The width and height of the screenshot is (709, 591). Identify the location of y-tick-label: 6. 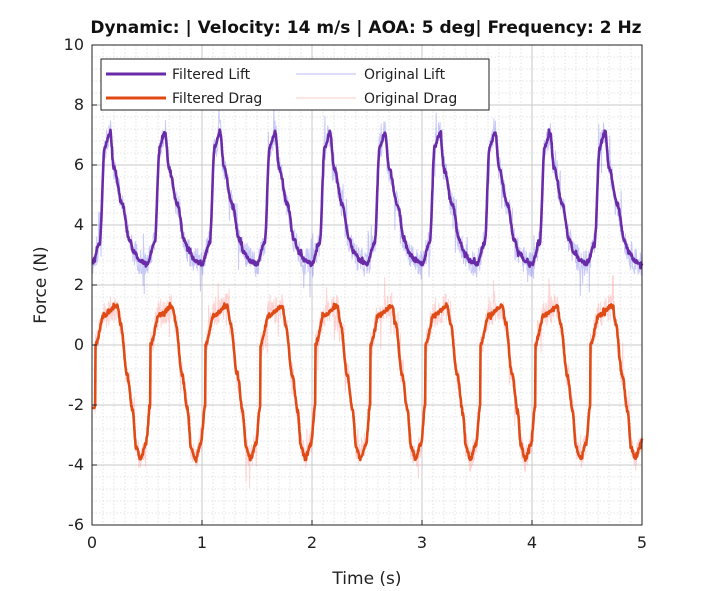
(79, 164).